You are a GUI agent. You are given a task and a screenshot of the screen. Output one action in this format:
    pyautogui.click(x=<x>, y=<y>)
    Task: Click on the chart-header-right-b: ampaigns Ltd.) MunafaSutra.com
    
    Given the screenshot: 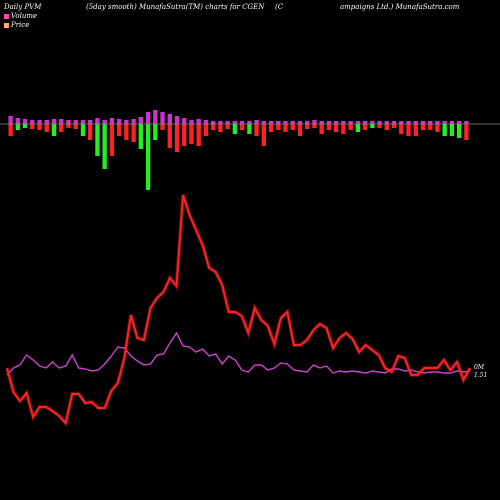 What is the action you would take?
    pyautogui.click(x=400, y=7)
    